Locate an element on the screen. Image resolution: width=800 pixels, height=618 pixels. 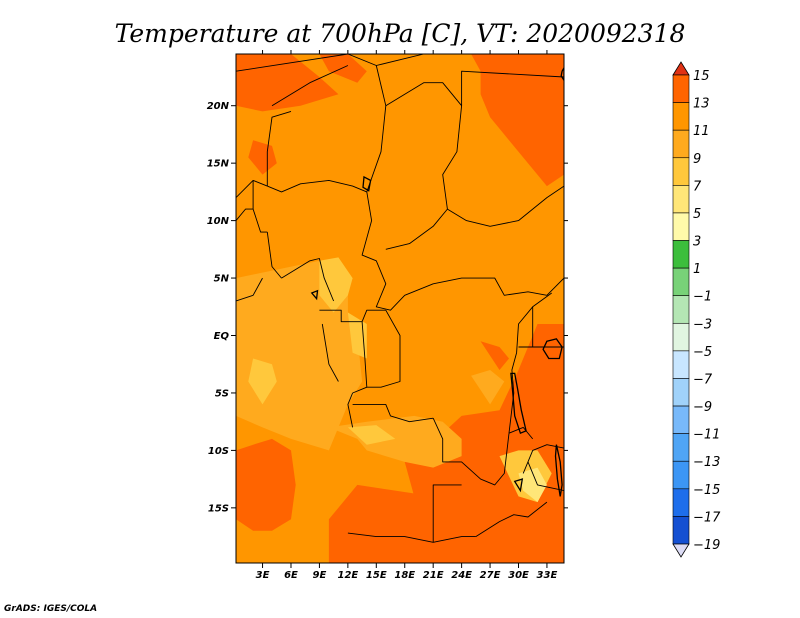
y-tick-label-EQ: EQ is located at coordinates (222, 336).